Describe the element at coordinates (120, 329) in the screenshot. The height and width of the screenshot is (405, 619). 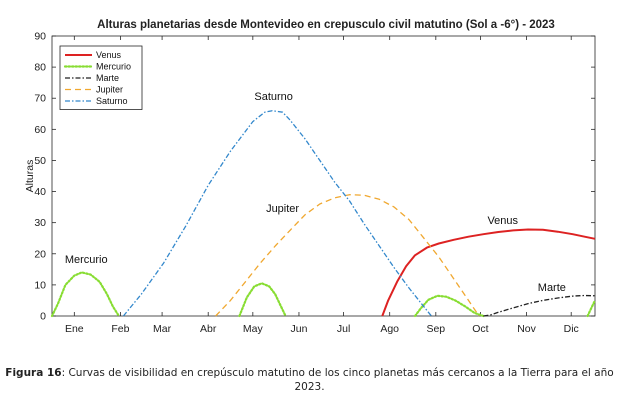
I see `x-tick-label: Feb` at that location.